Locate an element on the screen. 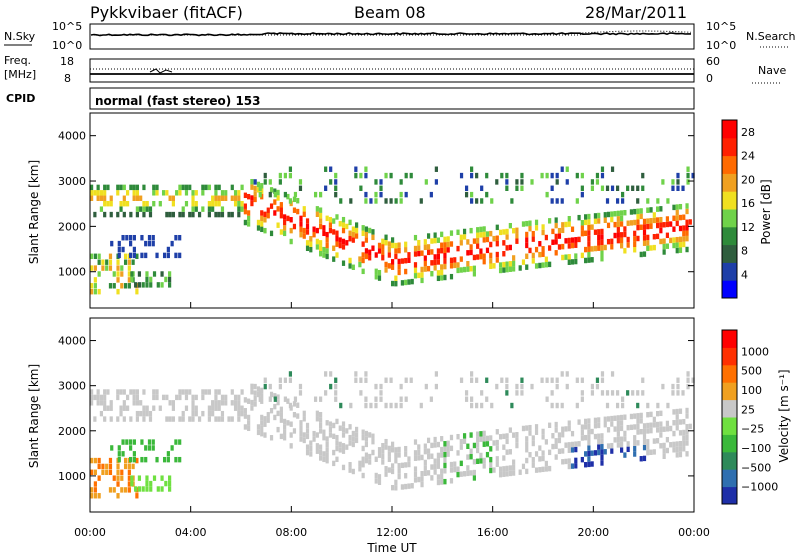 This screenshot has height=554, width=800. x-tick-label: 08:00 is located at coordinates (291, 532).